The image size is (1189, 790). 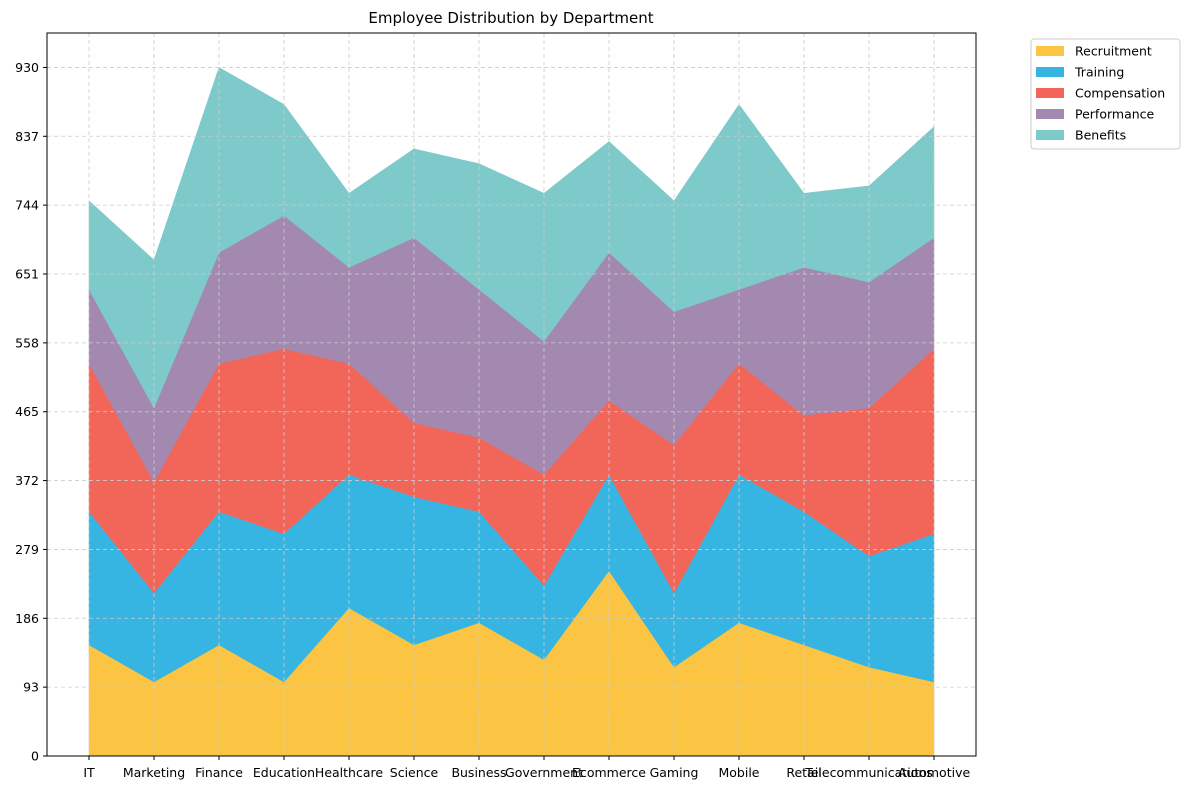 What do you see at coordinates (27, 549) in the screenshot?
I see `y-tick-label: 279` at bounding box center [27, 549].